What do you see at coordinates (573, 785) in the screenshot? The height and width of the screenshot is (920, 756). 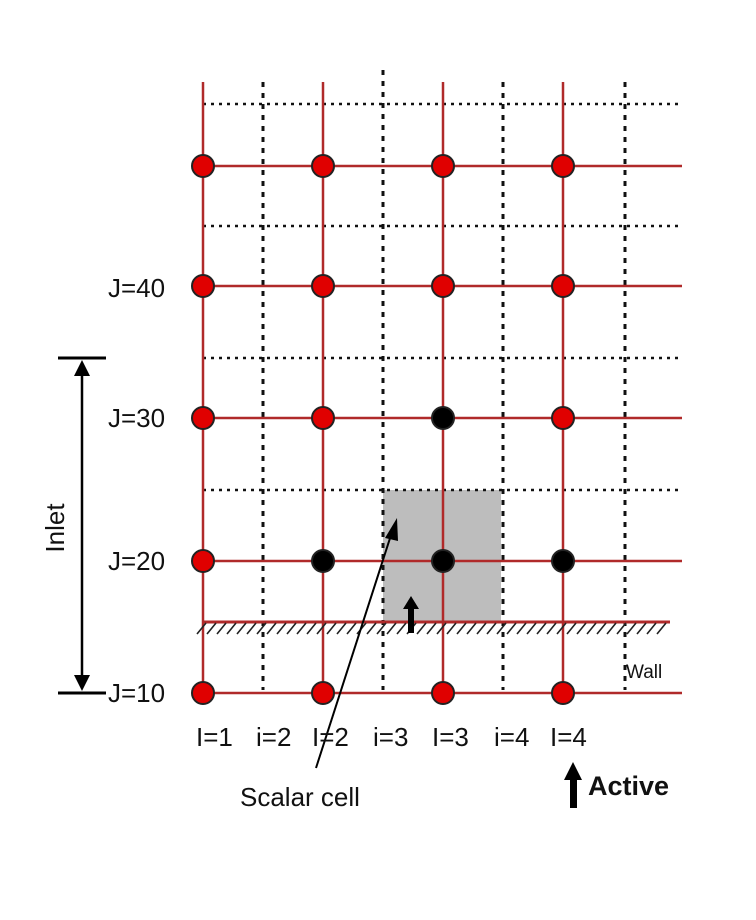 I see `active-legend-arrow` at bounding box center [573, 785].